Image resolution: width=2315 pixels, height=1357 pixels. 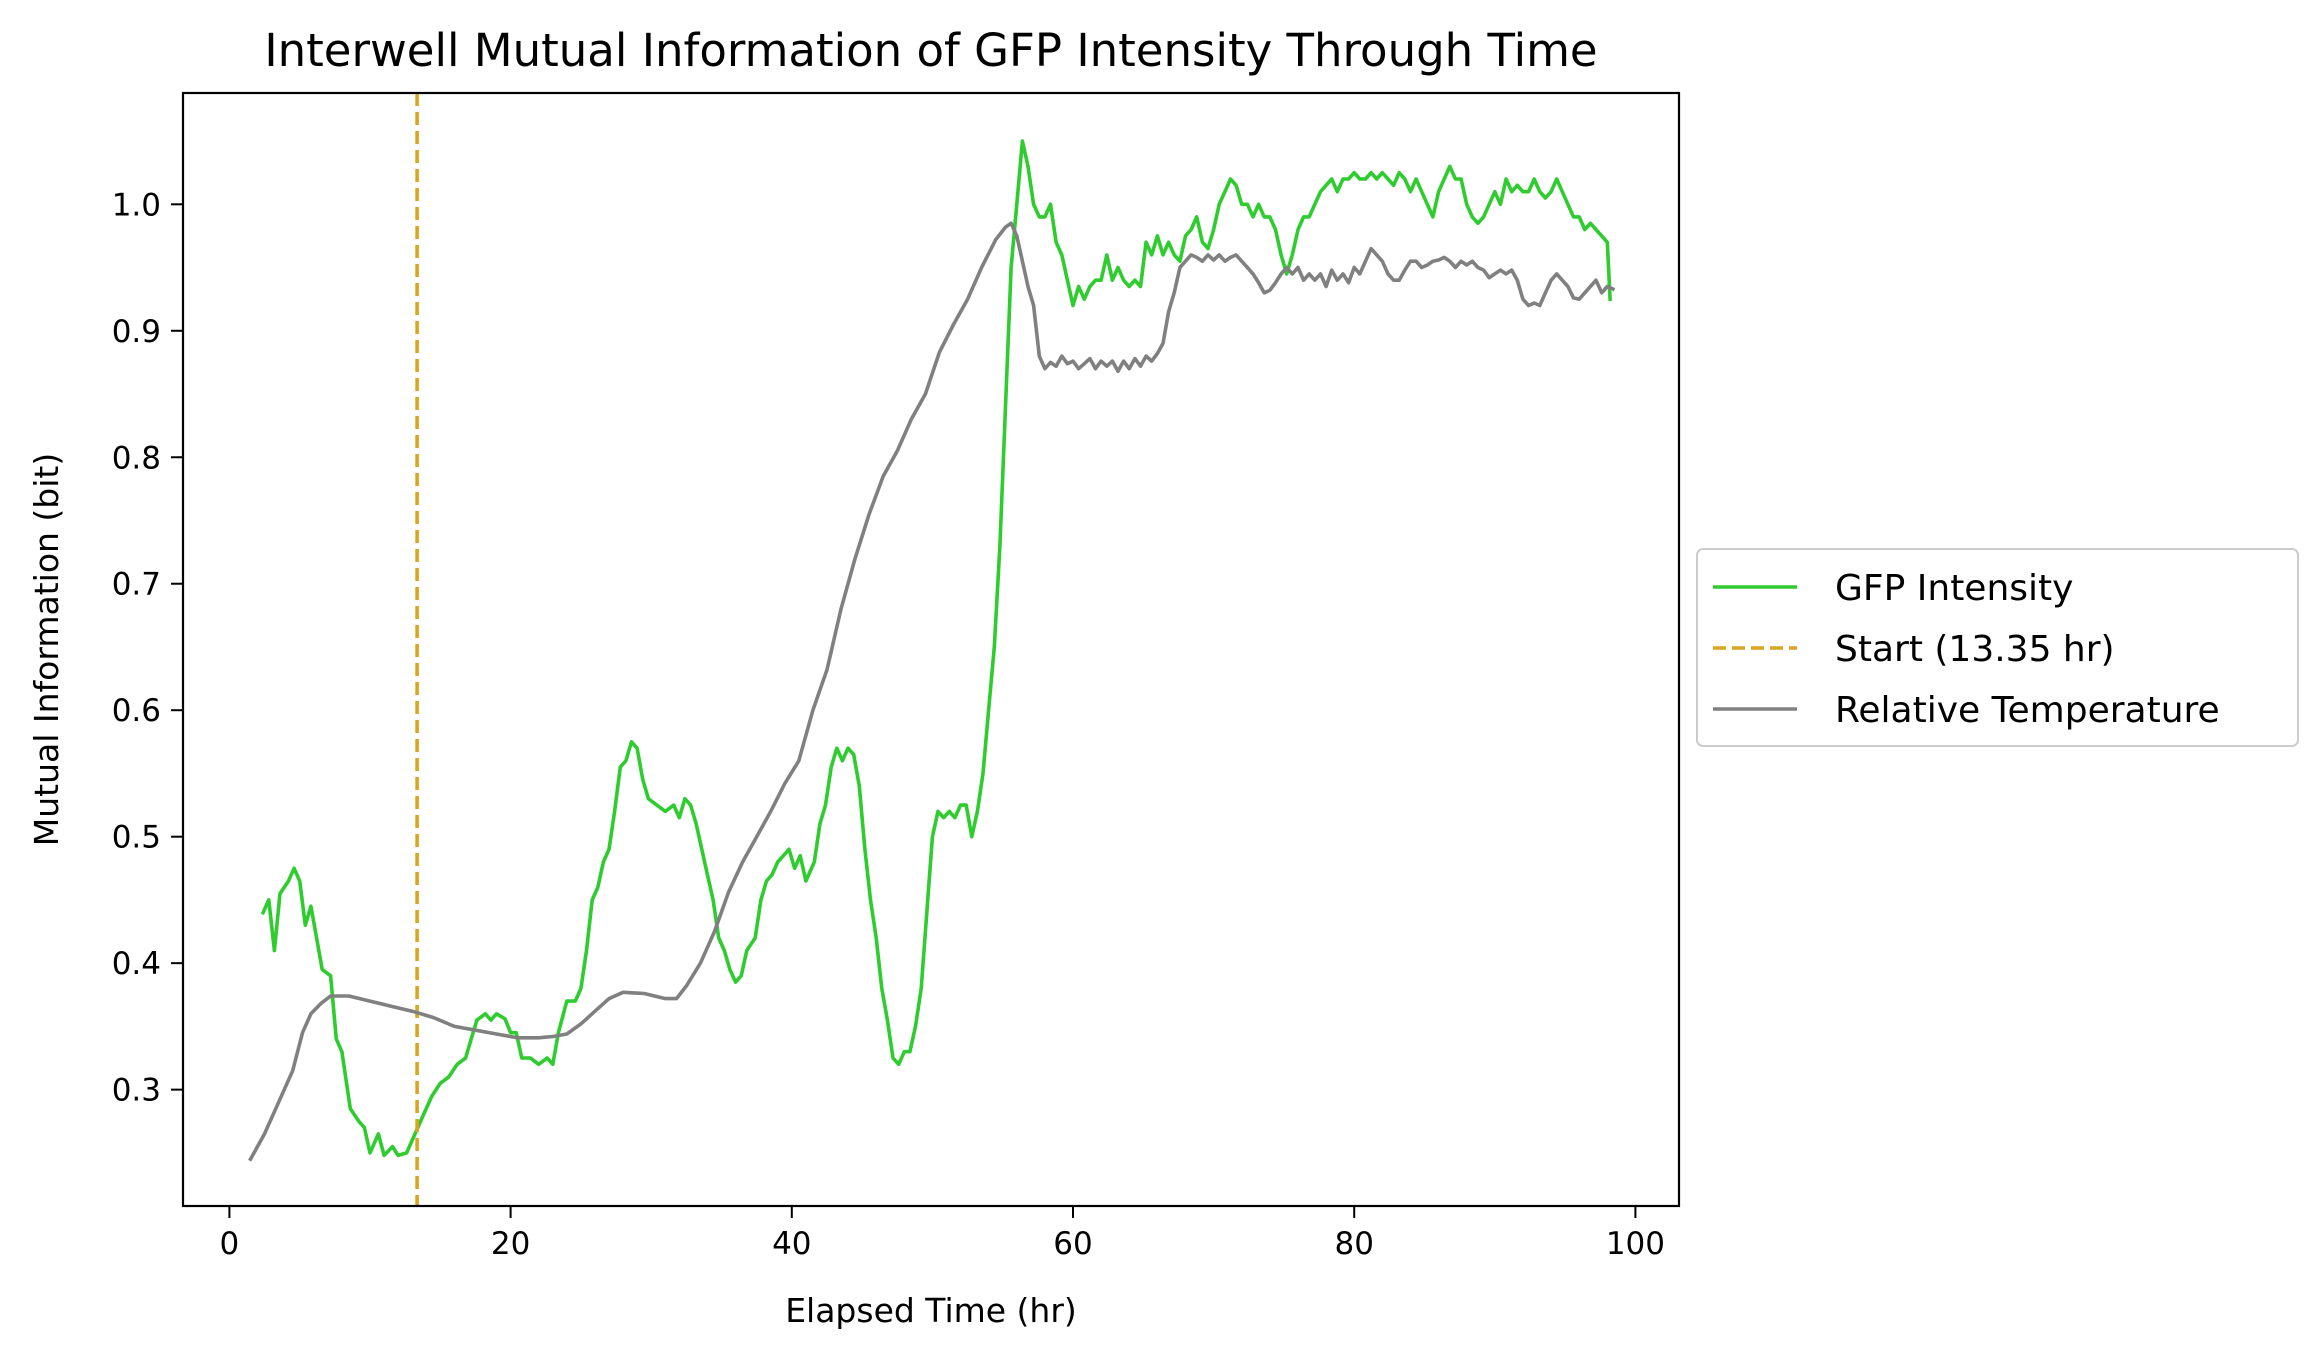 I want to click on legend-label-relative-temperature: Relative Temperature, so click(x=2027, y=710).